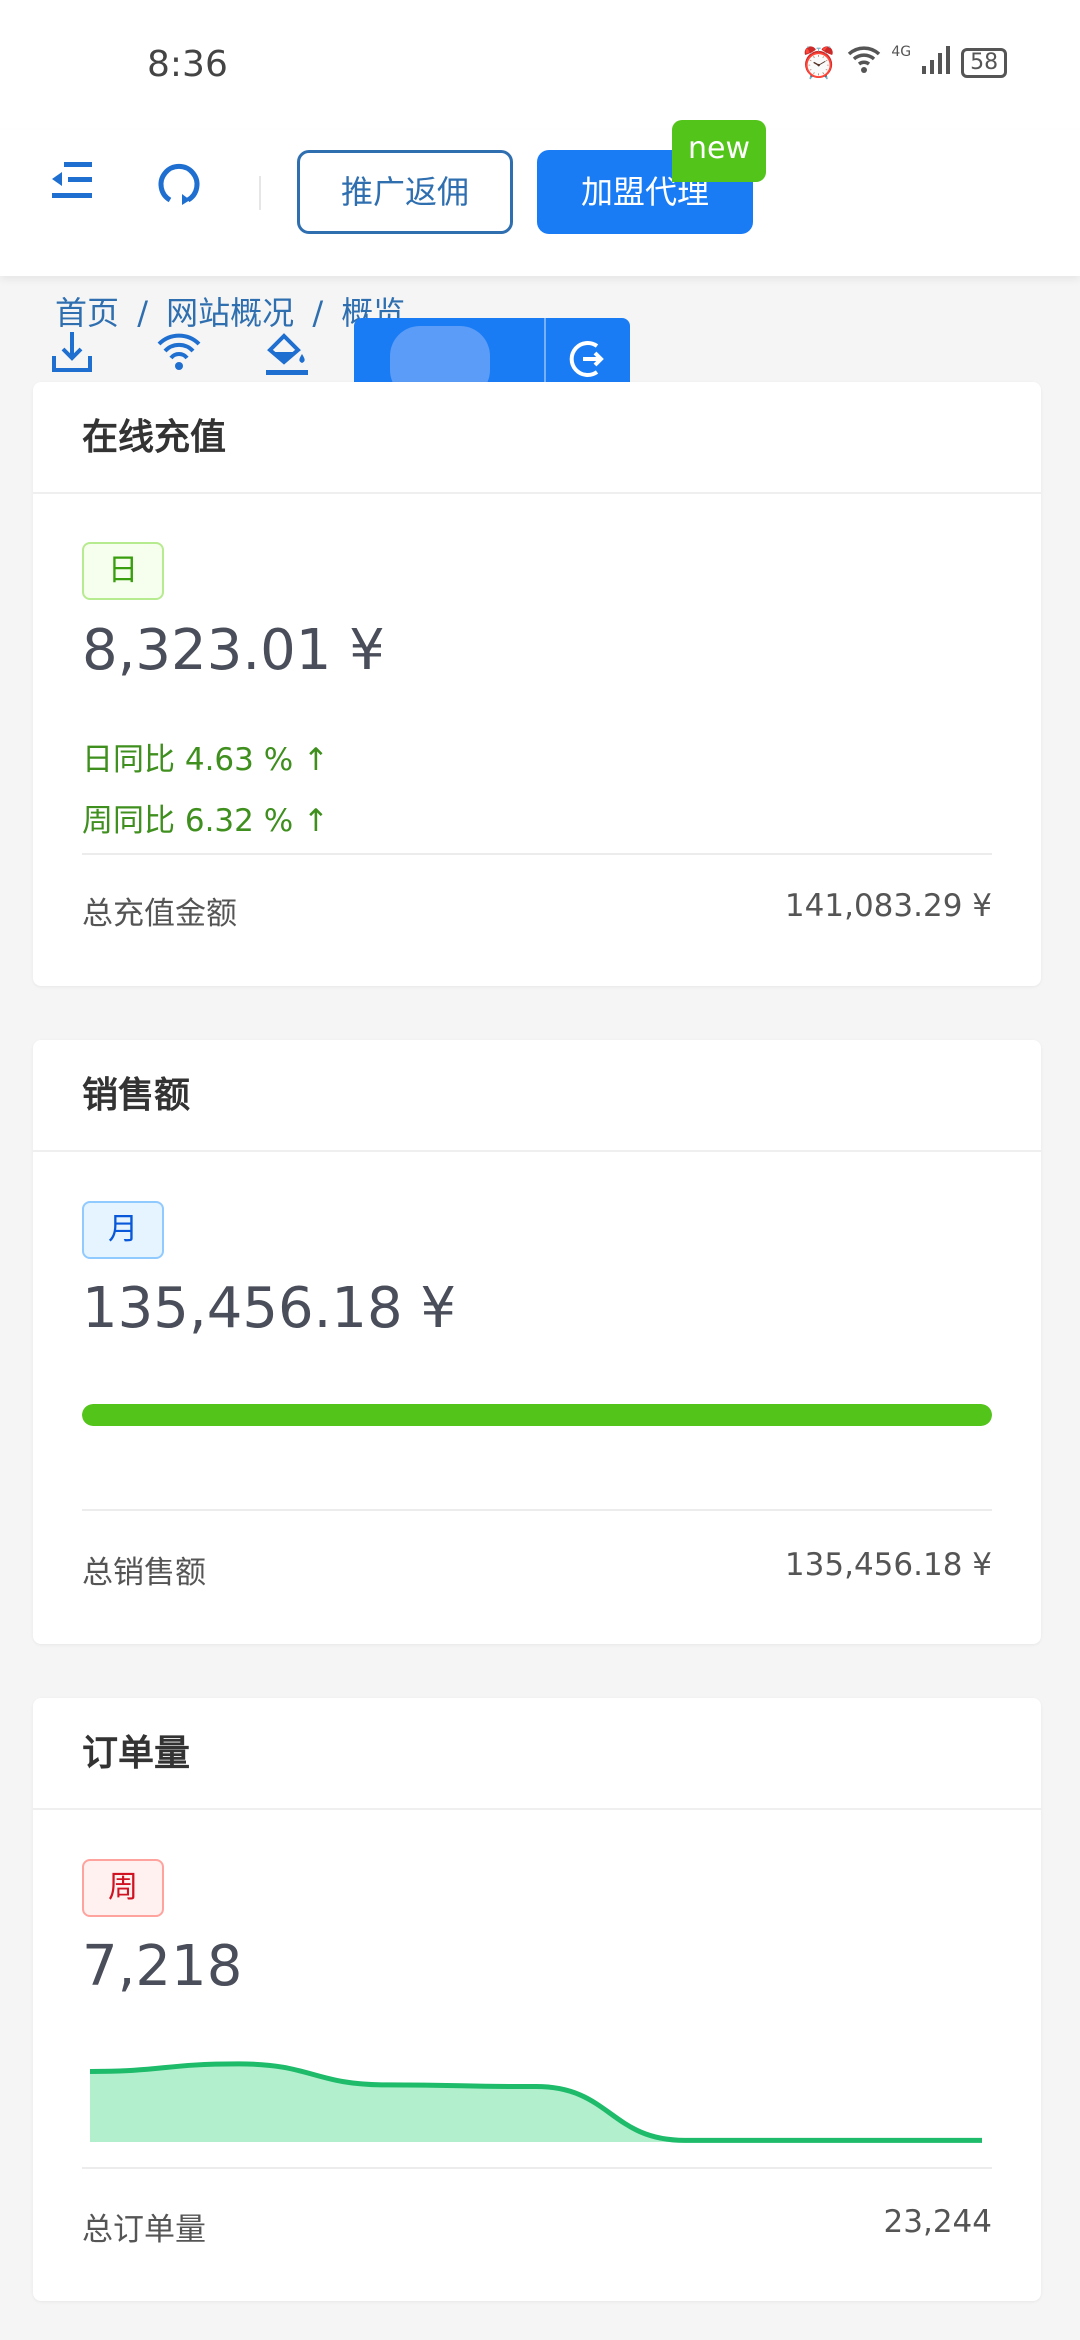  I want to click on download-icon, so click(72, 355).